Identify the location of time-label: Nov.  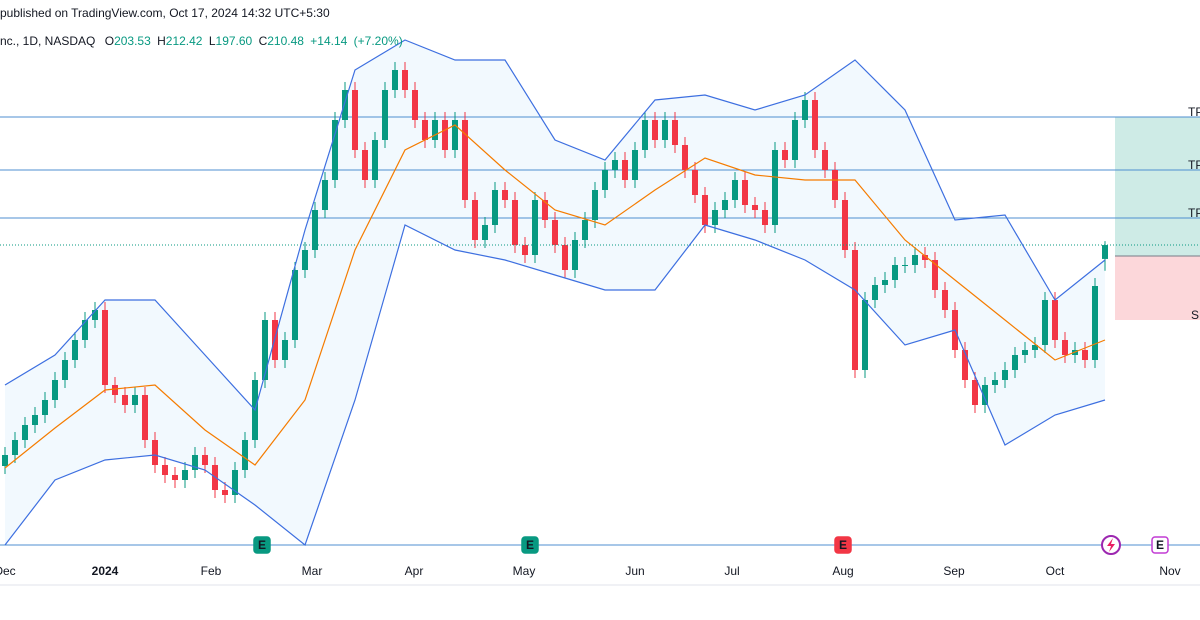
(1169, 571).